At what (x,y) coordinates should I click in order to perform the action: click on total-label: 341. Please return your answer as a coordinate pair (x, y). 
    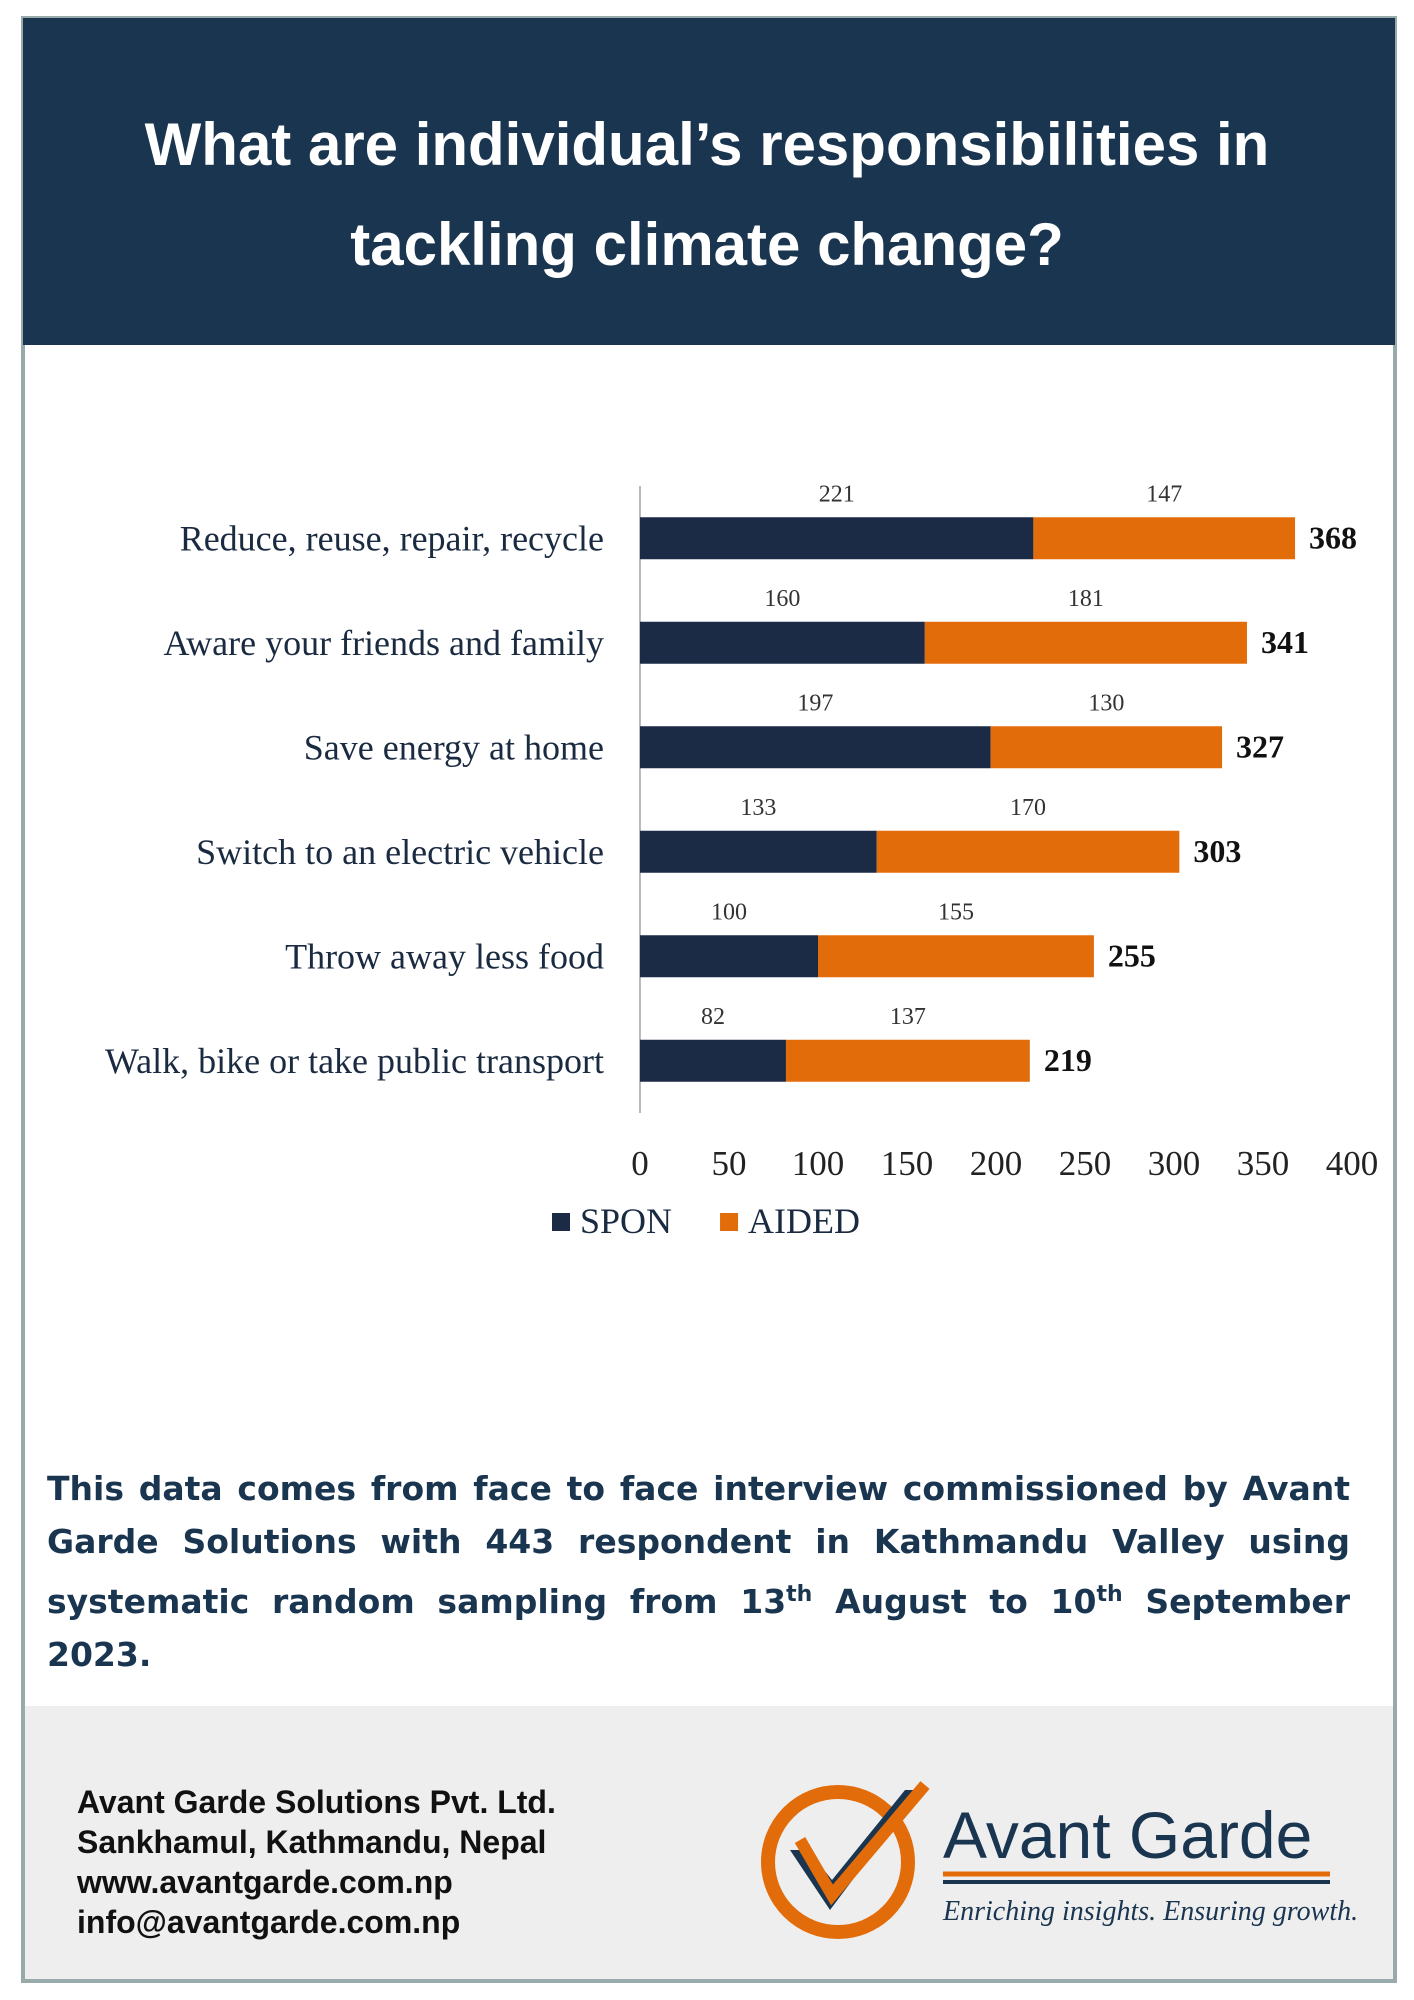
    Looking at the image, I should click on (1285, 642).